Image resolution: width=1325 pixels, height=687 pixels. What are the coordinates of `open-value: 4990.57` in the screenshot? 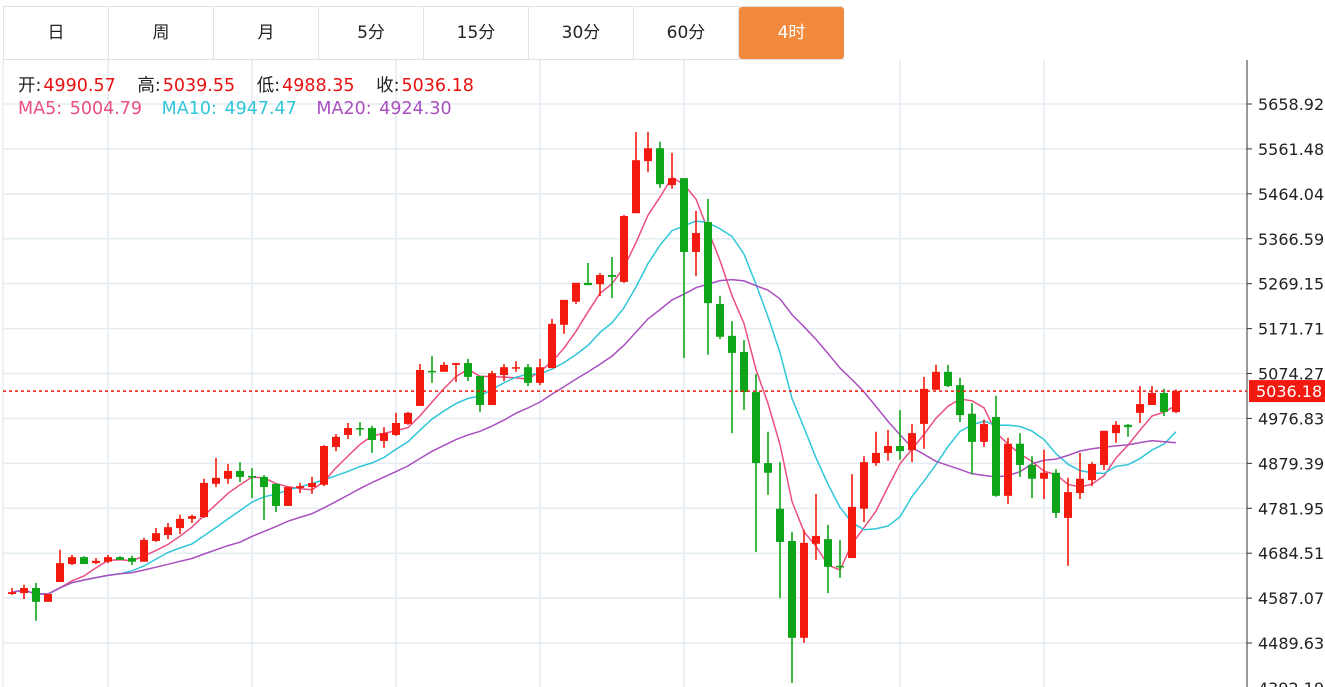 It's located at (79, 86).